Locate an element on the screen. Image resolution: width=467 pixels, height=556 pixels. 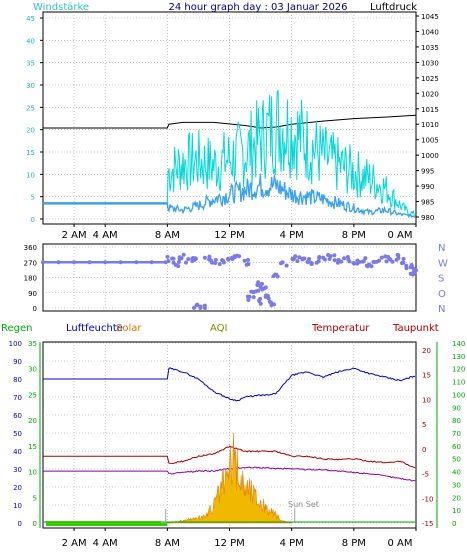
direction-grid is located at coordinates (229, 277).